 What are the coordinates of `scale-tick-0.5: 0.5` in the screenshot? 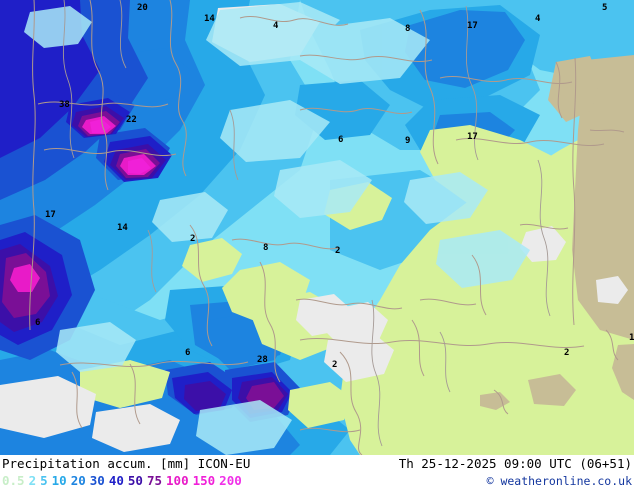 It's located at (13, 480).